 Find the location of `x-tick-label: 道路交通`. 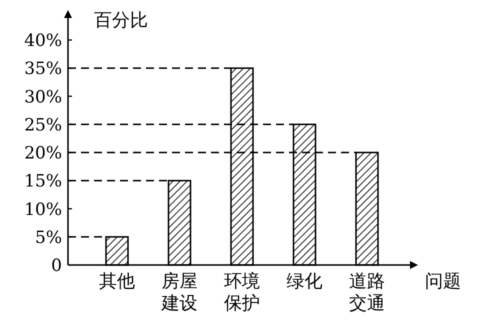

x-tick-label: 道路交通 is located at coordinates (367, 292).